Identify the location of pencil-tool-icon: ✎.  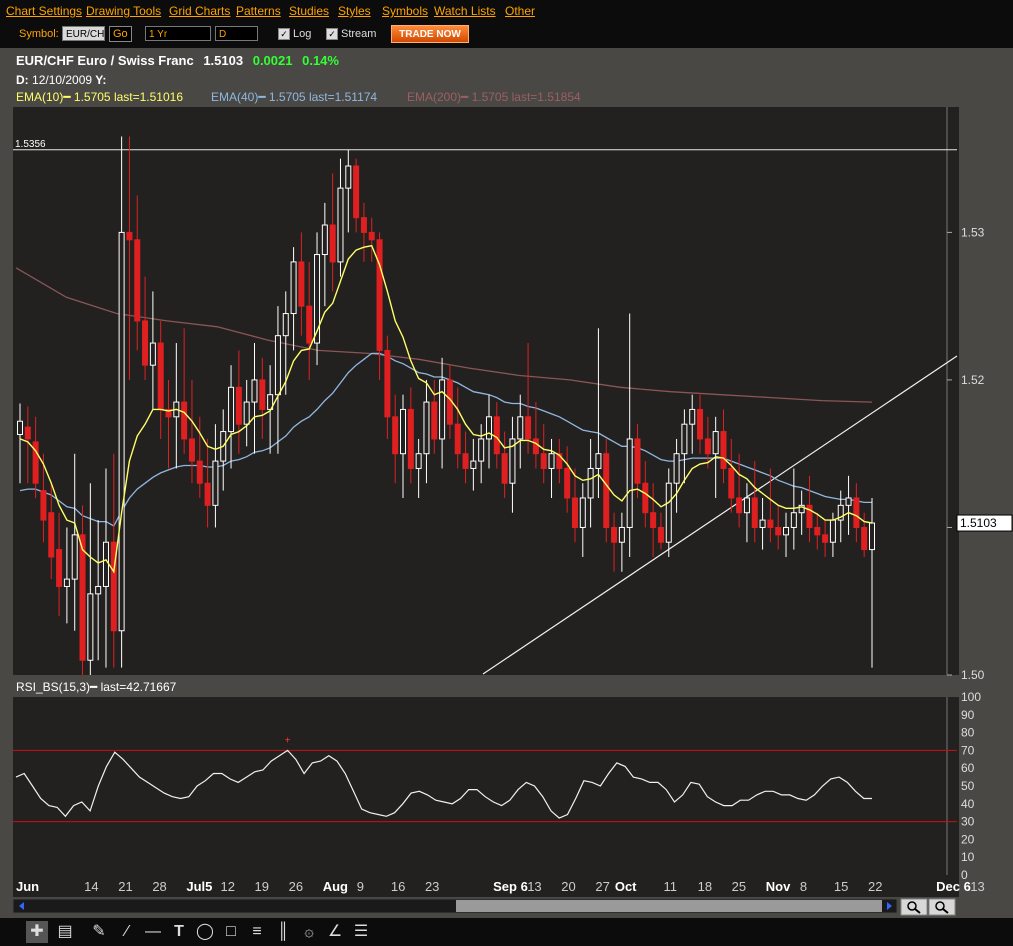
(99, 931).